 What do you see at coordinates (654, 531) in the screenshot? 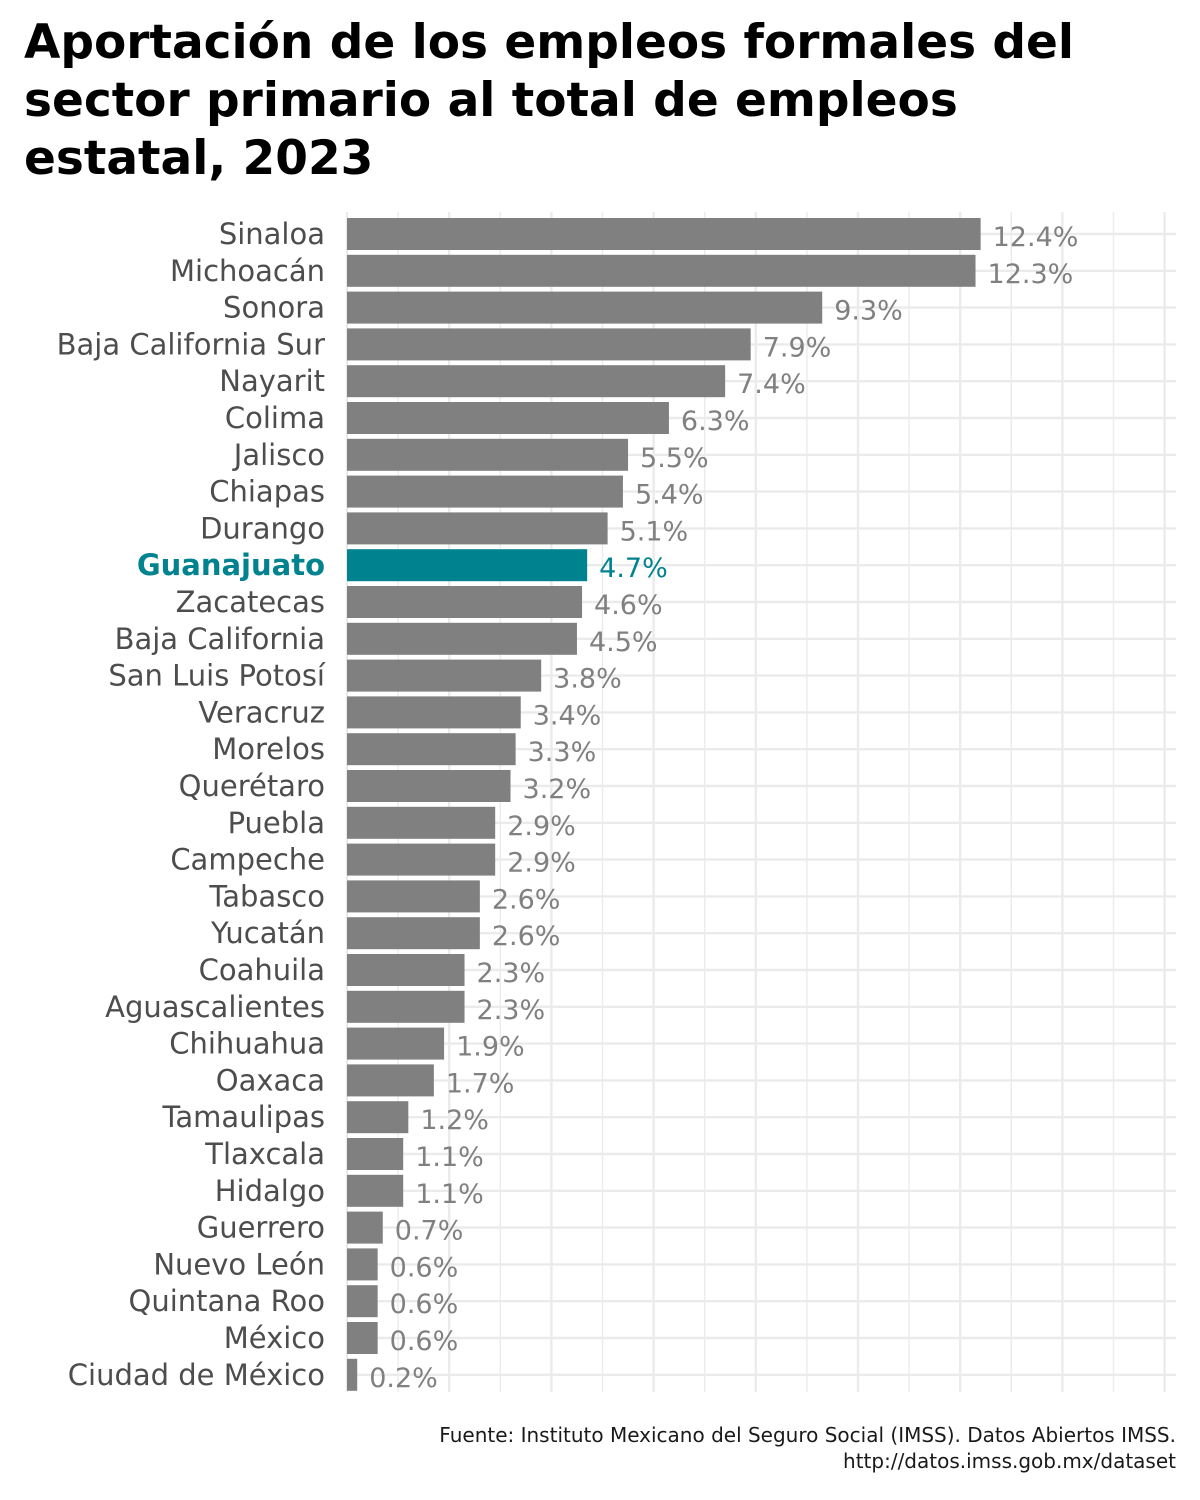
I see `value-label: 5.1%` at bounding box center [654, 531].